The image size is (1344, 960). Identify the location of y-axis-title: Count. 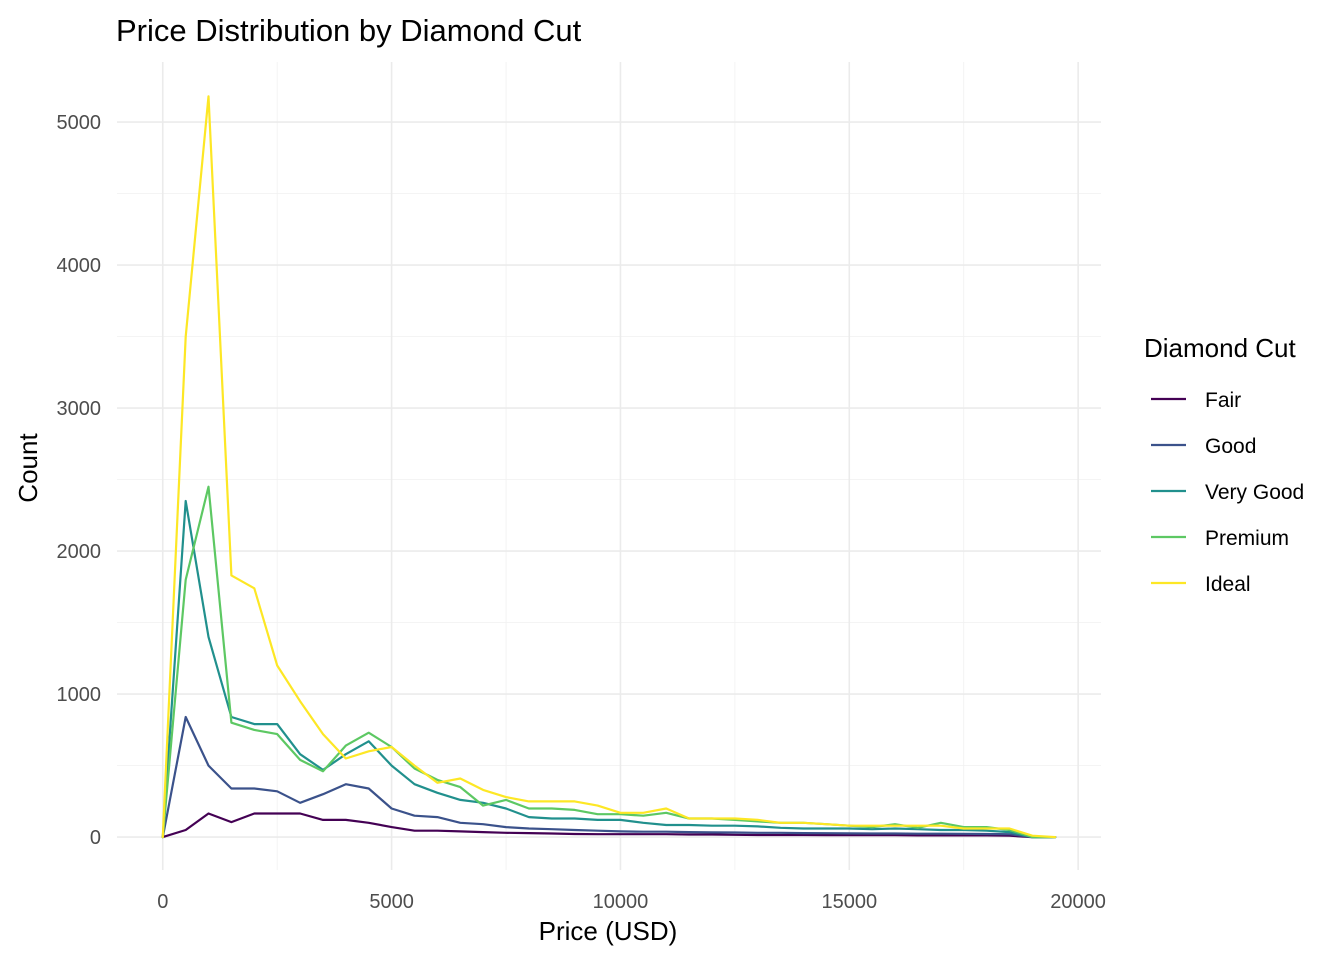
(28, 468).